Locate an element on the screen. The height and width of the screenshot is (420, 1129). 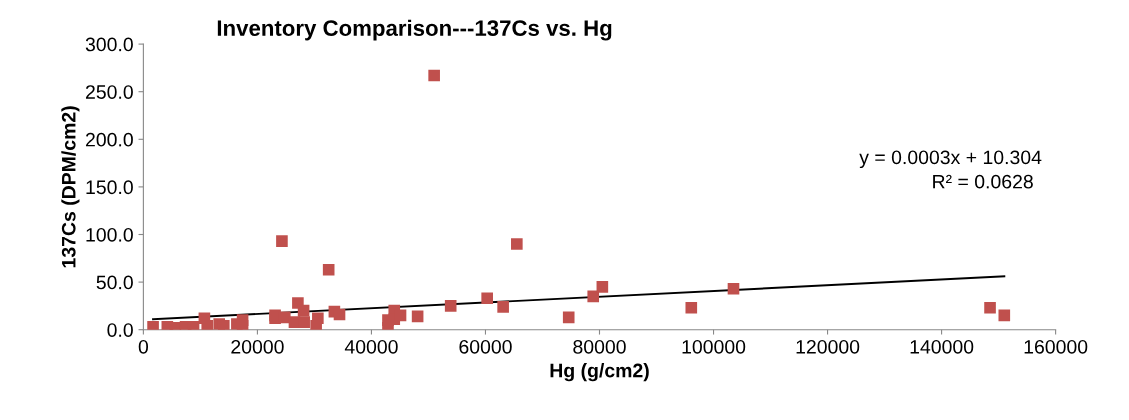
x-tick-label: 80000 is located at coordinates (599, 346).